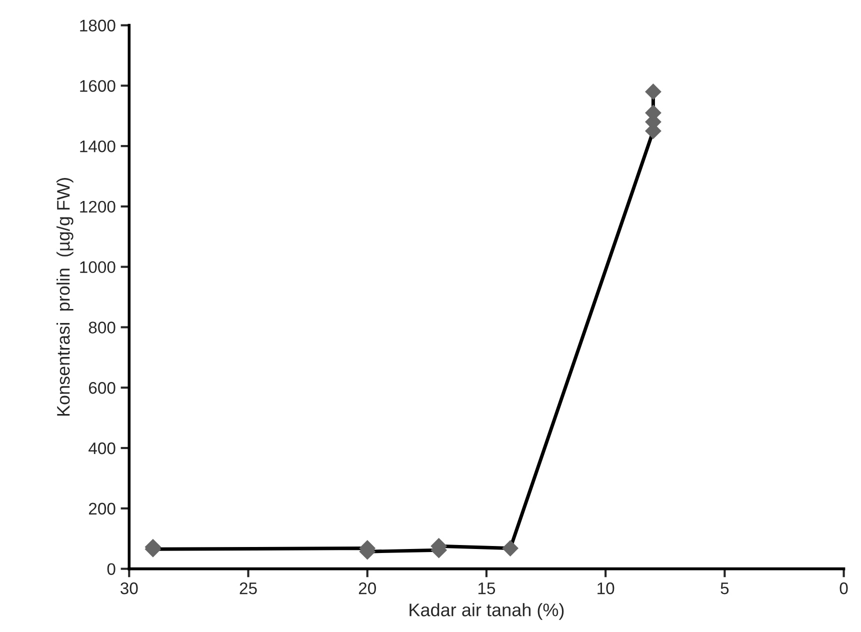  Describe the element at coordinates (724, 588) in the screenshot. I see `x-tick-label: 5` at that location.